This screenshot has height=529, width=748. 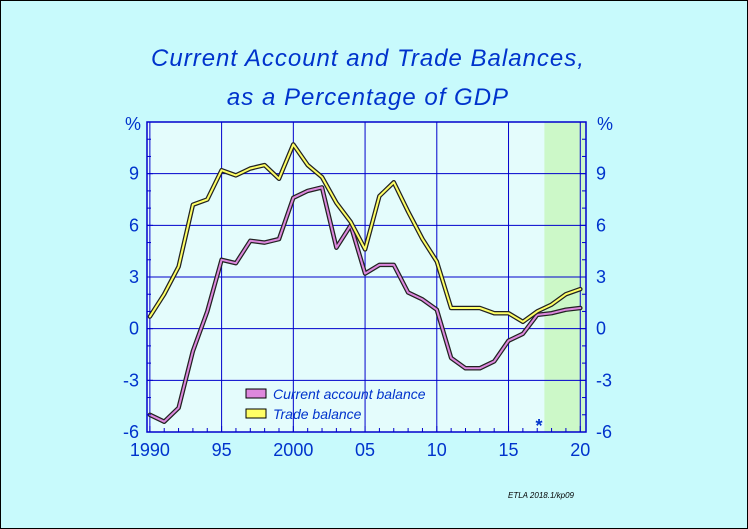 What do you see at coordinates (437, 450) in the screenshot?
I see `x-tick-label: 10` at bounding box center [437, 450].